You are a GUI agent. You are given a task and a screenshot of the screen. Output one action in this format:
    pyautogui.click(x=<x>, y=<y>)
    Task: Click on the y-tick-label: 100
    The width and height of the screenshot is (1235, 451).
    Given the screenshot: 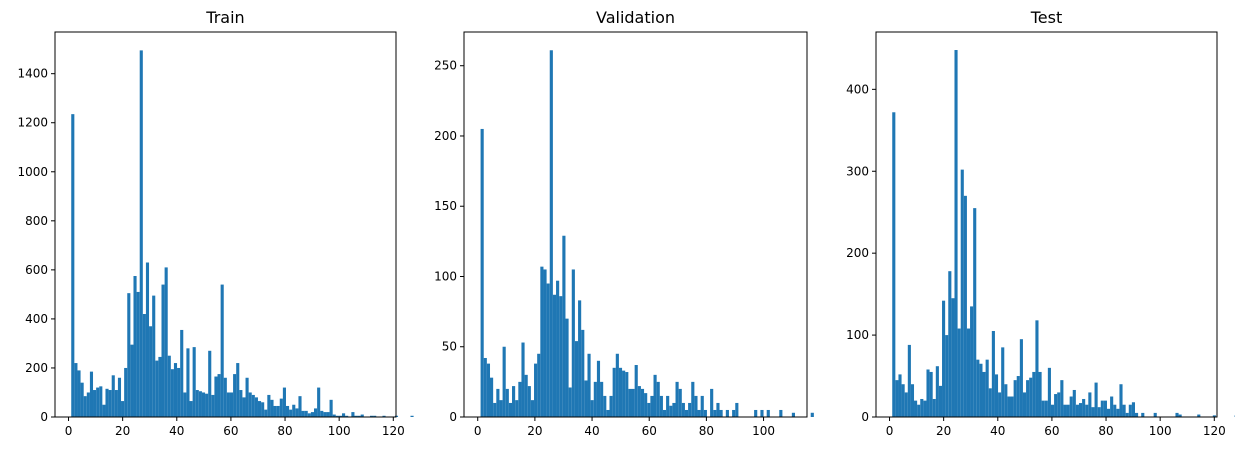 What is the action you would take?
    pyautogui.click(x=445, y=276)
    